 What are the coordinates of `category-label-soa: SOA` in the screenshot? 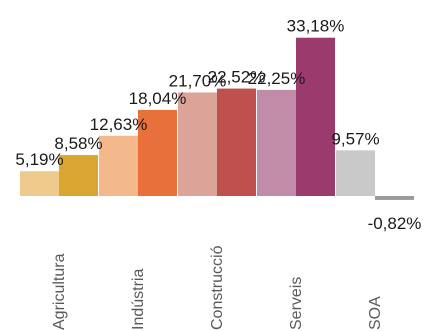 It's located at (375, 313).